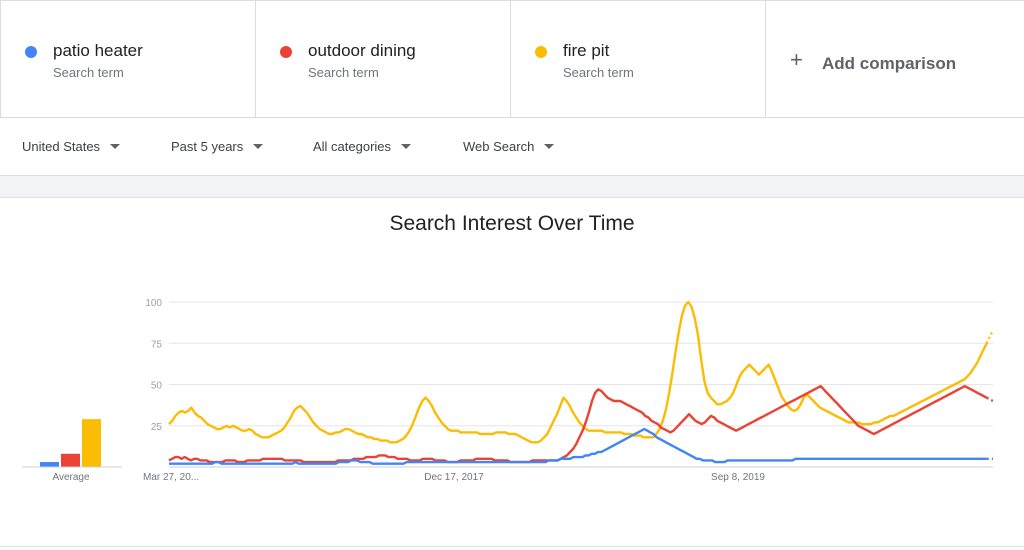 The image size is (1024, 550). Describe the element at coordinates (512, 223) in the screenshot. I see `chart-title: Search Interest Over Time` at that location.